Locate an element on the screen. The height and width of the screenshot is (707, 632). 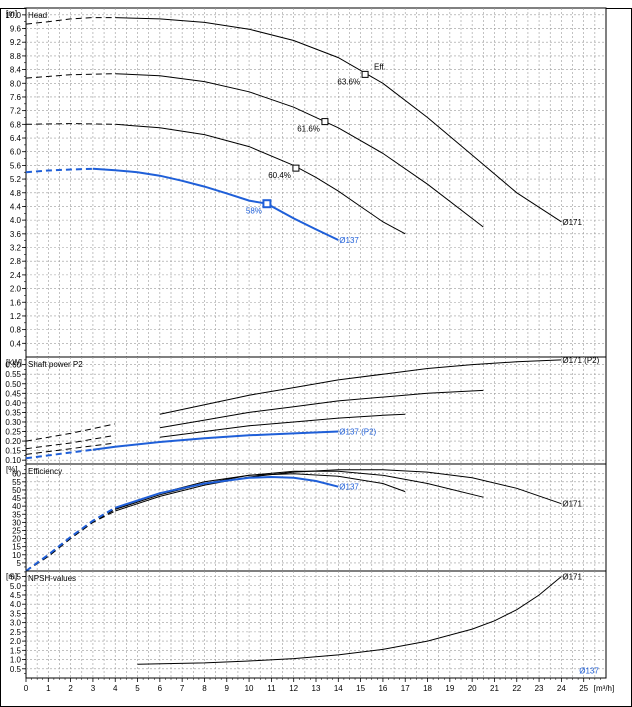
y-tick-label: 0.15 is located at coordinates (13, 451).